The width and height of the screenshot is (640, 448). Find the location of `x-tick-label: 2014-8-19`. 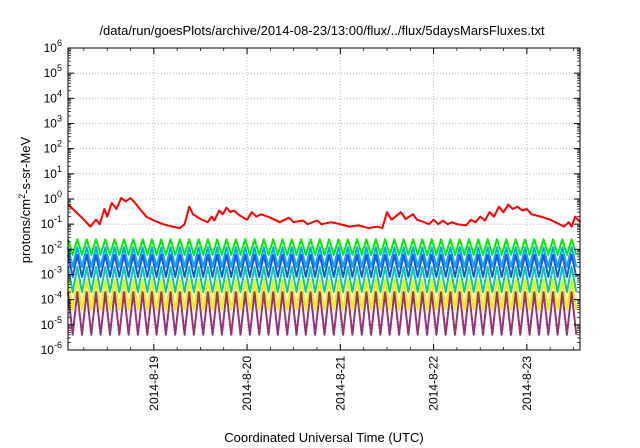

x-tick-label: 2014-8-19 is located at coordinates (154, 383).